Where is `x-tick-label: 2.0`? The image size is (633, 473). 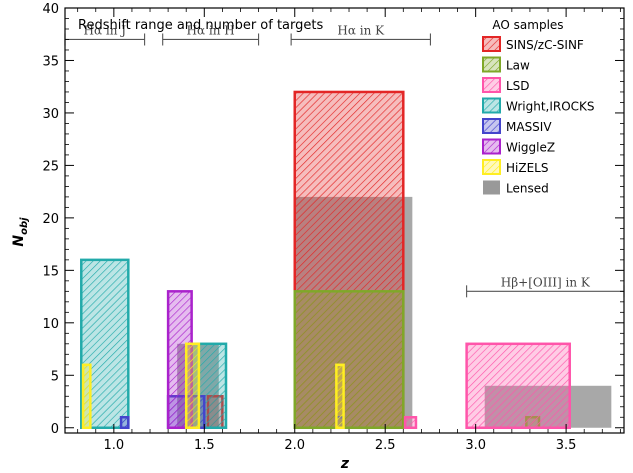 x-tick-label: 2.0 is located at coordinates (294, 445).